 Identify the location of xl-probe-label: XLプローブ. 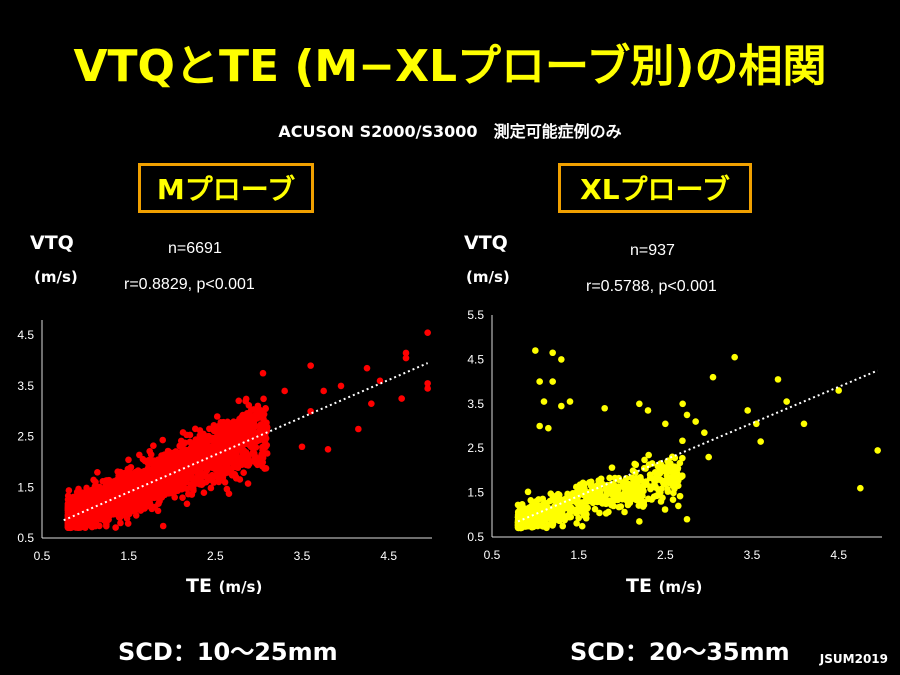
(655, 189).